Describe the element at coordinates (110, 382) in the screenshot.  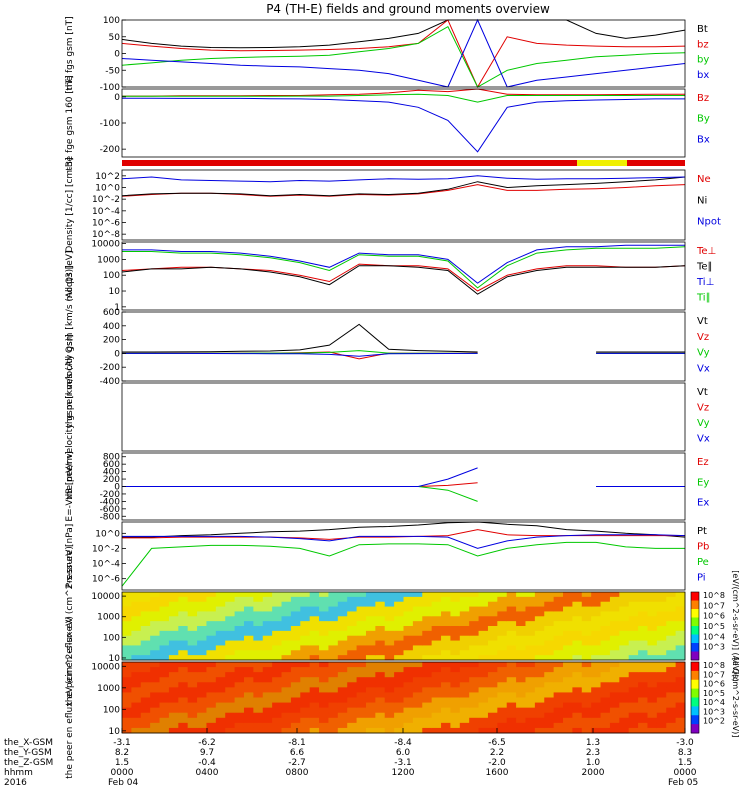
I see `ytick-label: -400` at that location.